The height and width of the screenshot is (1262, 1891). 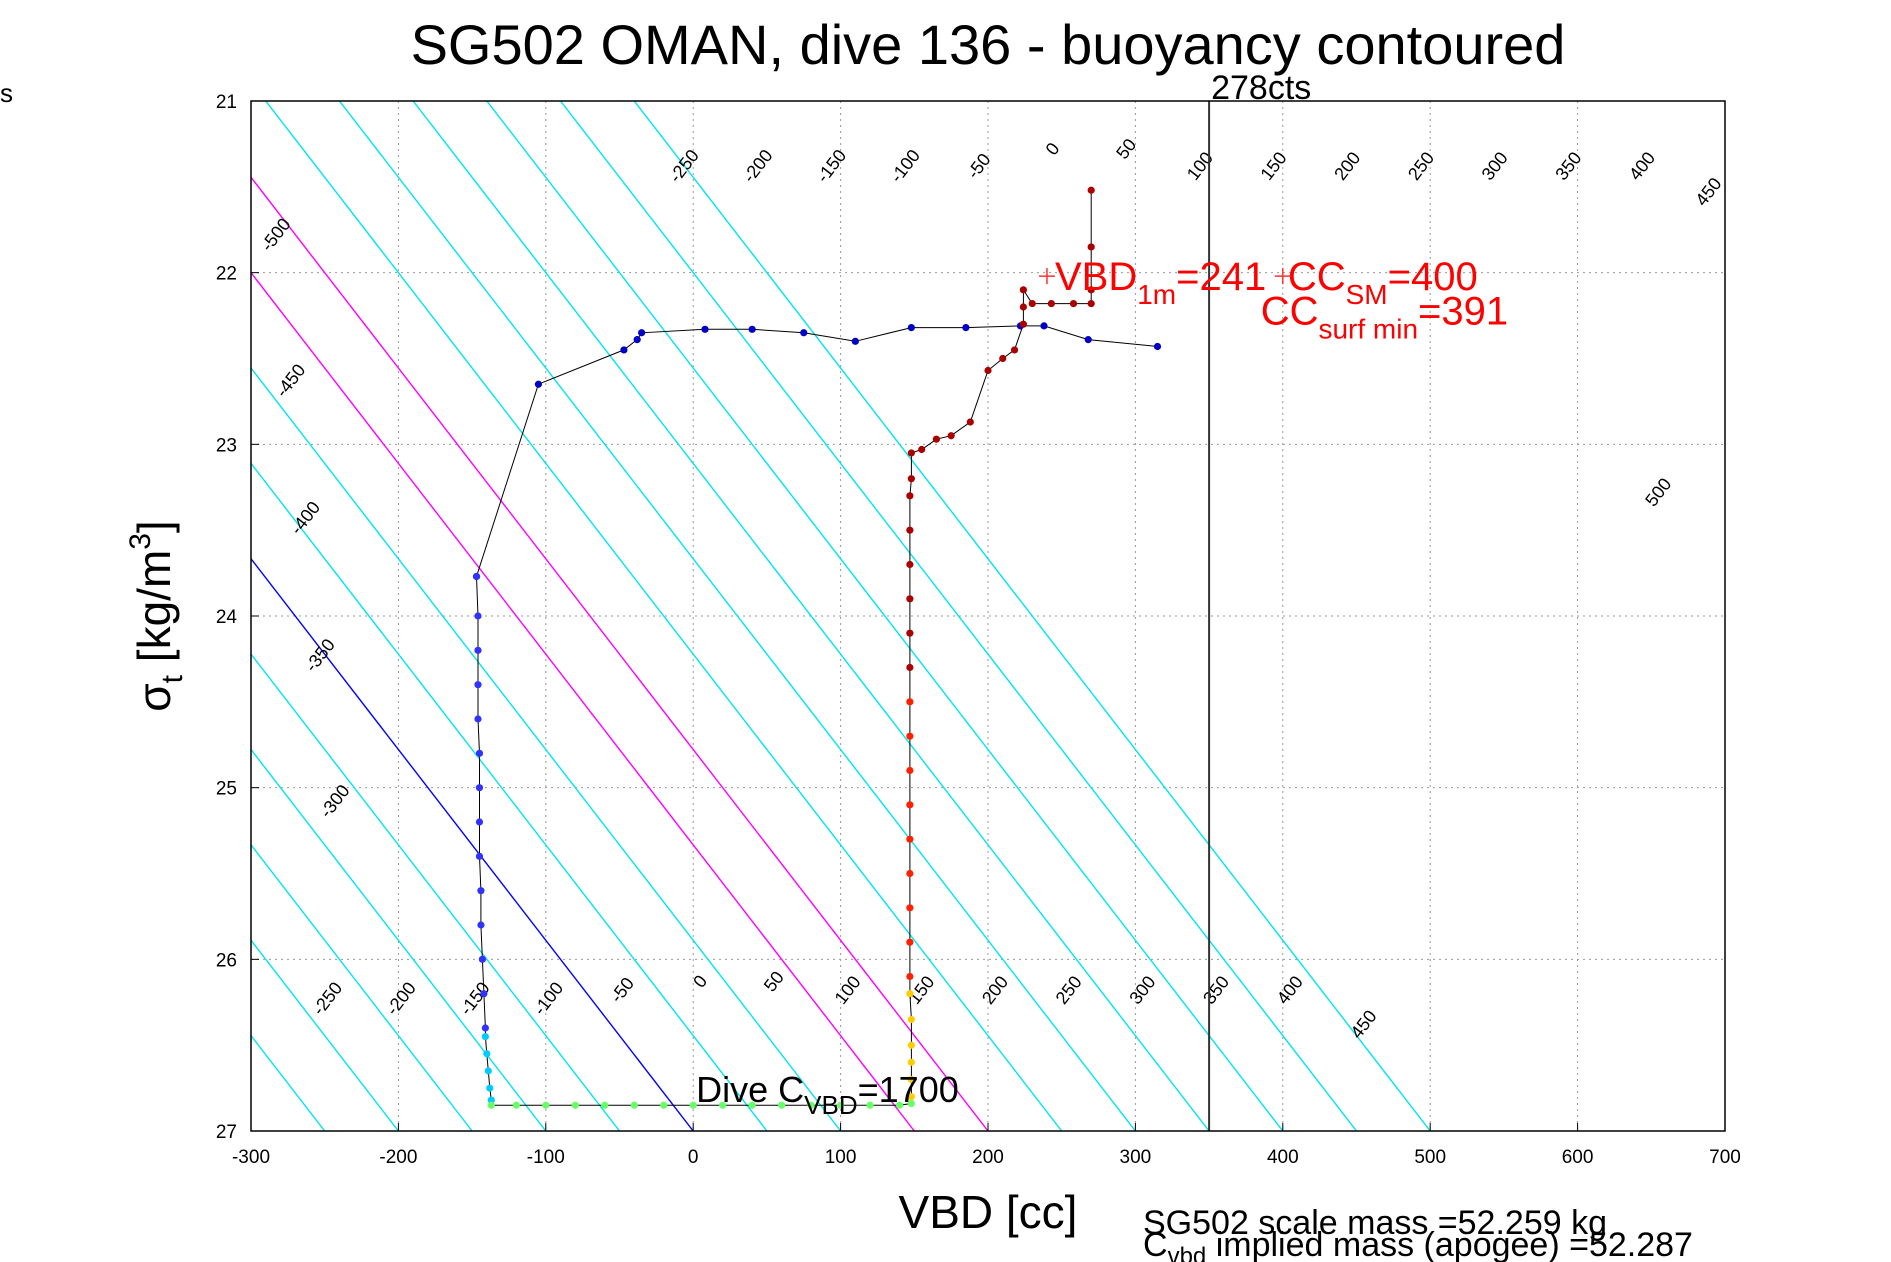 What do you see at coordinates (6, 93) in the screenshot?
I see `corner-label: s` at bounding box center [6, 93].